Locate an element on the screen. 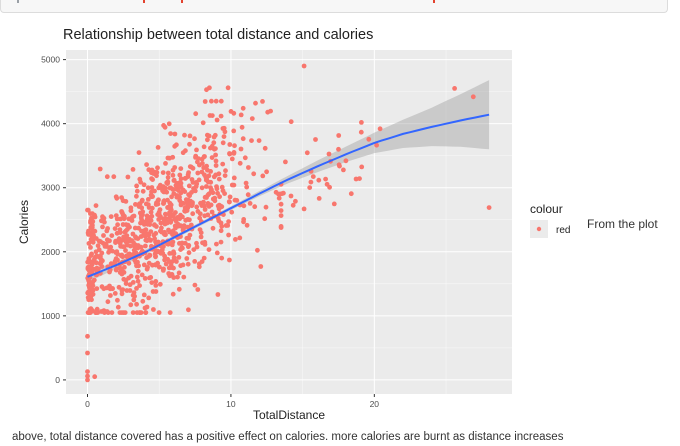 The width and height of the screenshot is (680, 446). x-tick-label: 10 is located at coordinates (231, 404).